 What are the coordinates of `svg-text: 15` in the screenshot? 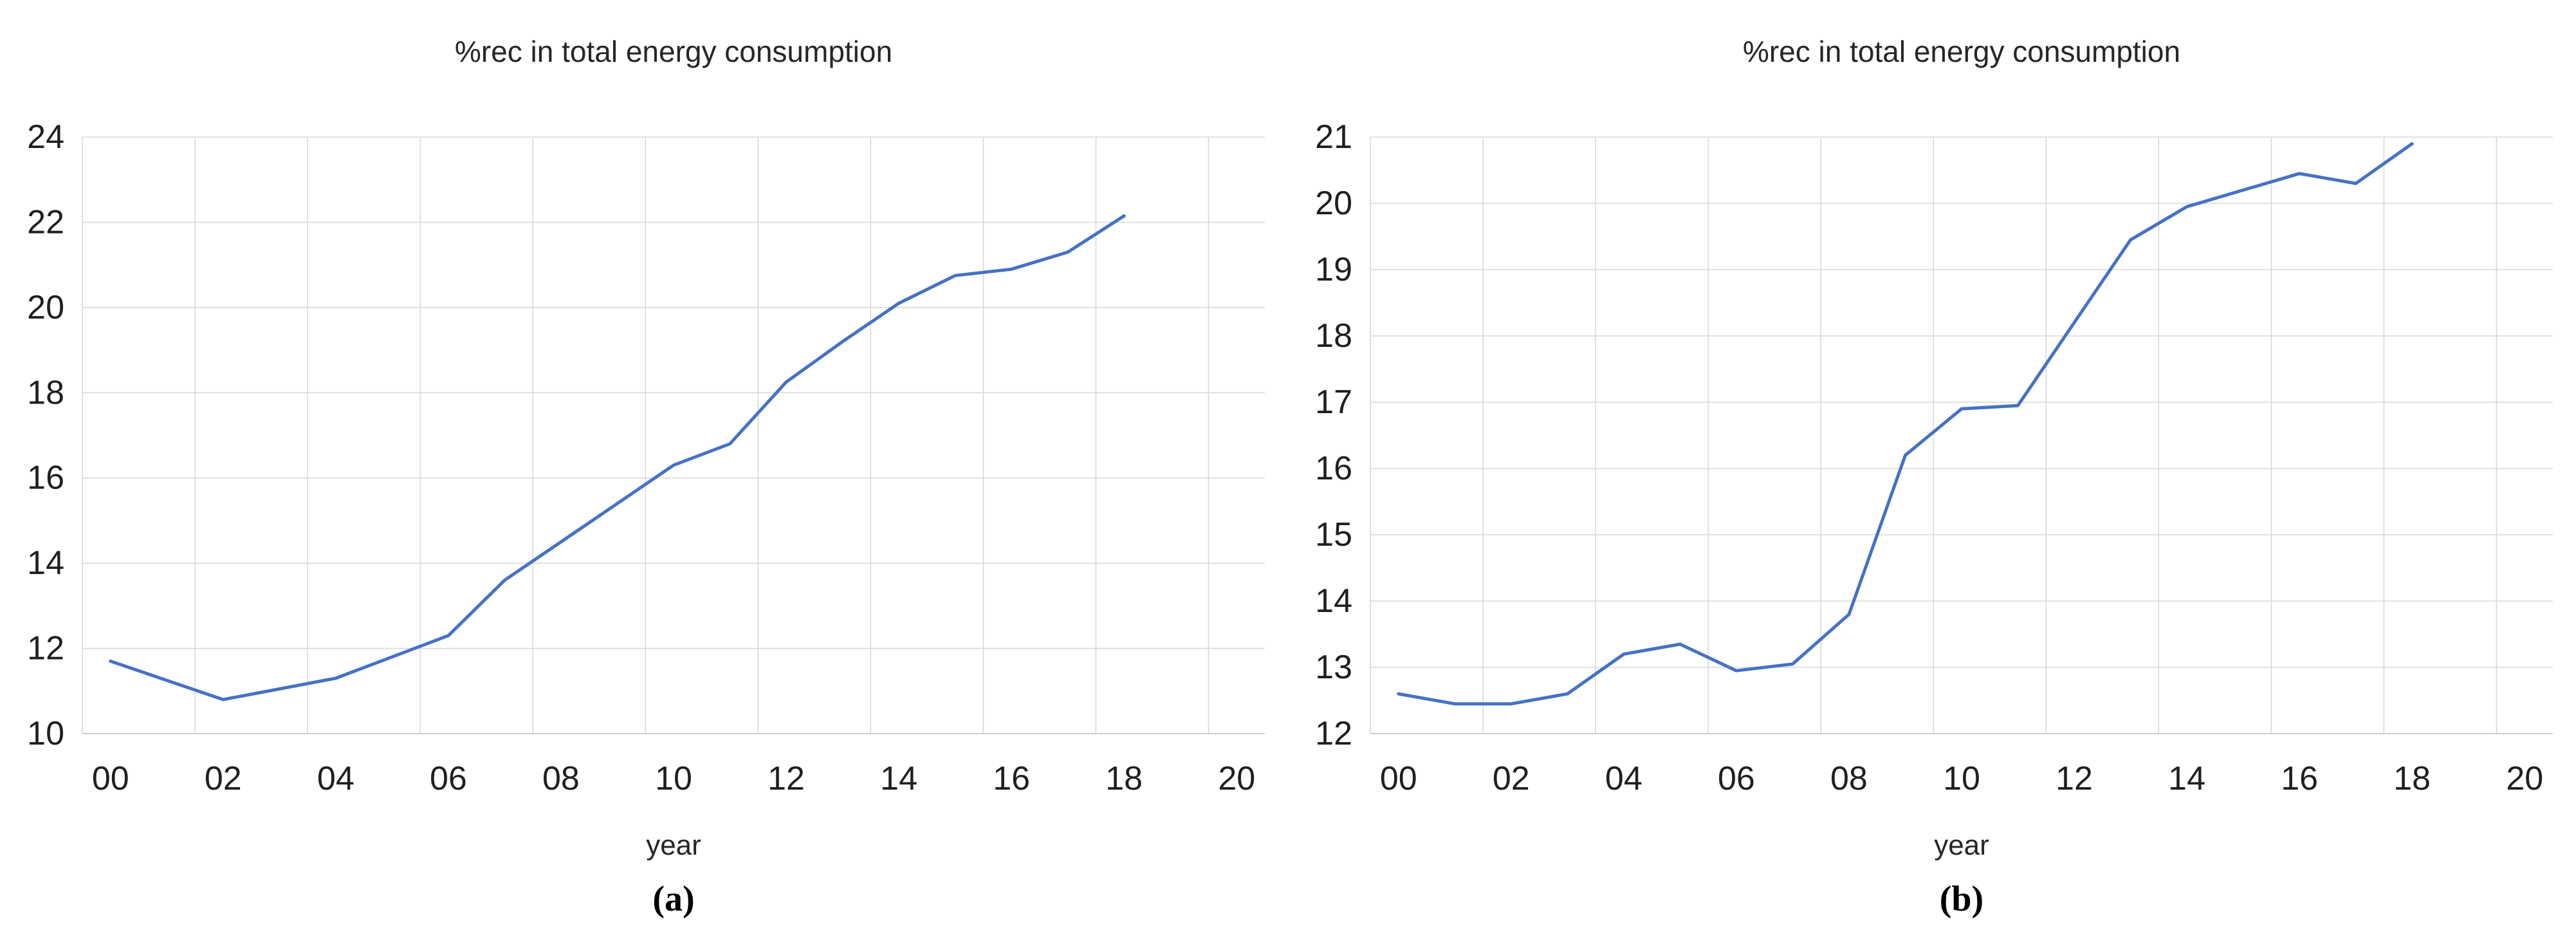 It's located at (1333, 535).